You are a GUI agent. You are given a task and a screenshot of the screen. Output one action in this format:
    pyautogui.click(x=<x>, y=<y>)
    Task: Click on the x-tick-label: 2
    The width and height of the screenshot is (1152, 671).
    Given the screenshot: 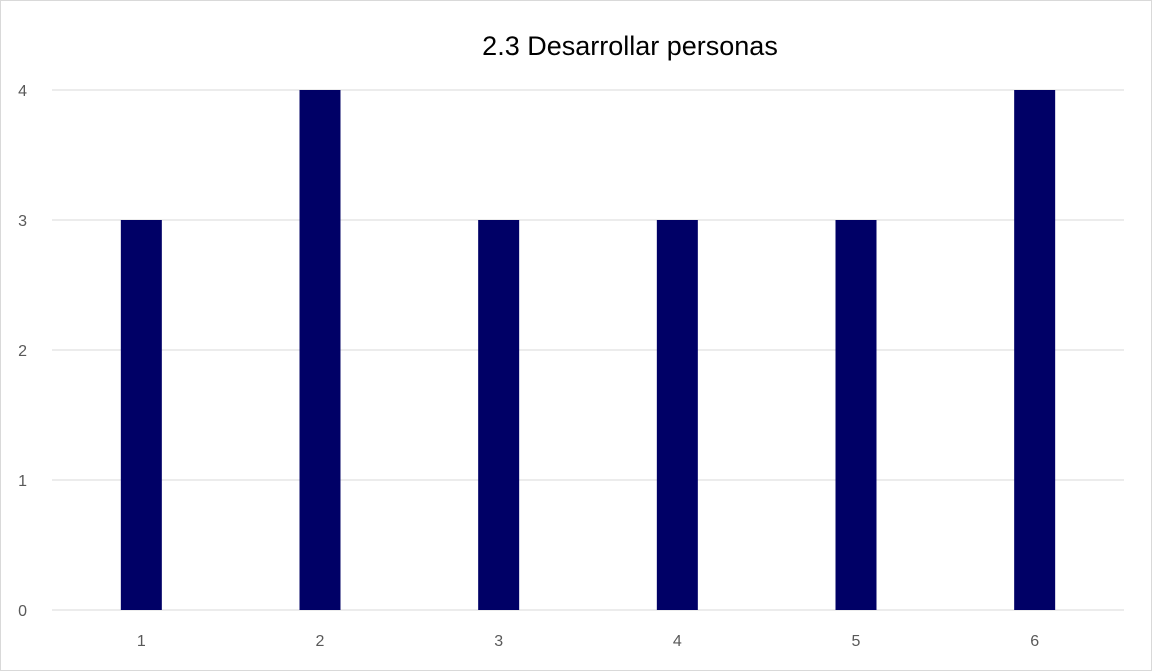 What is the action you would take?
    pyautogui.click(x=320, y=641)
    